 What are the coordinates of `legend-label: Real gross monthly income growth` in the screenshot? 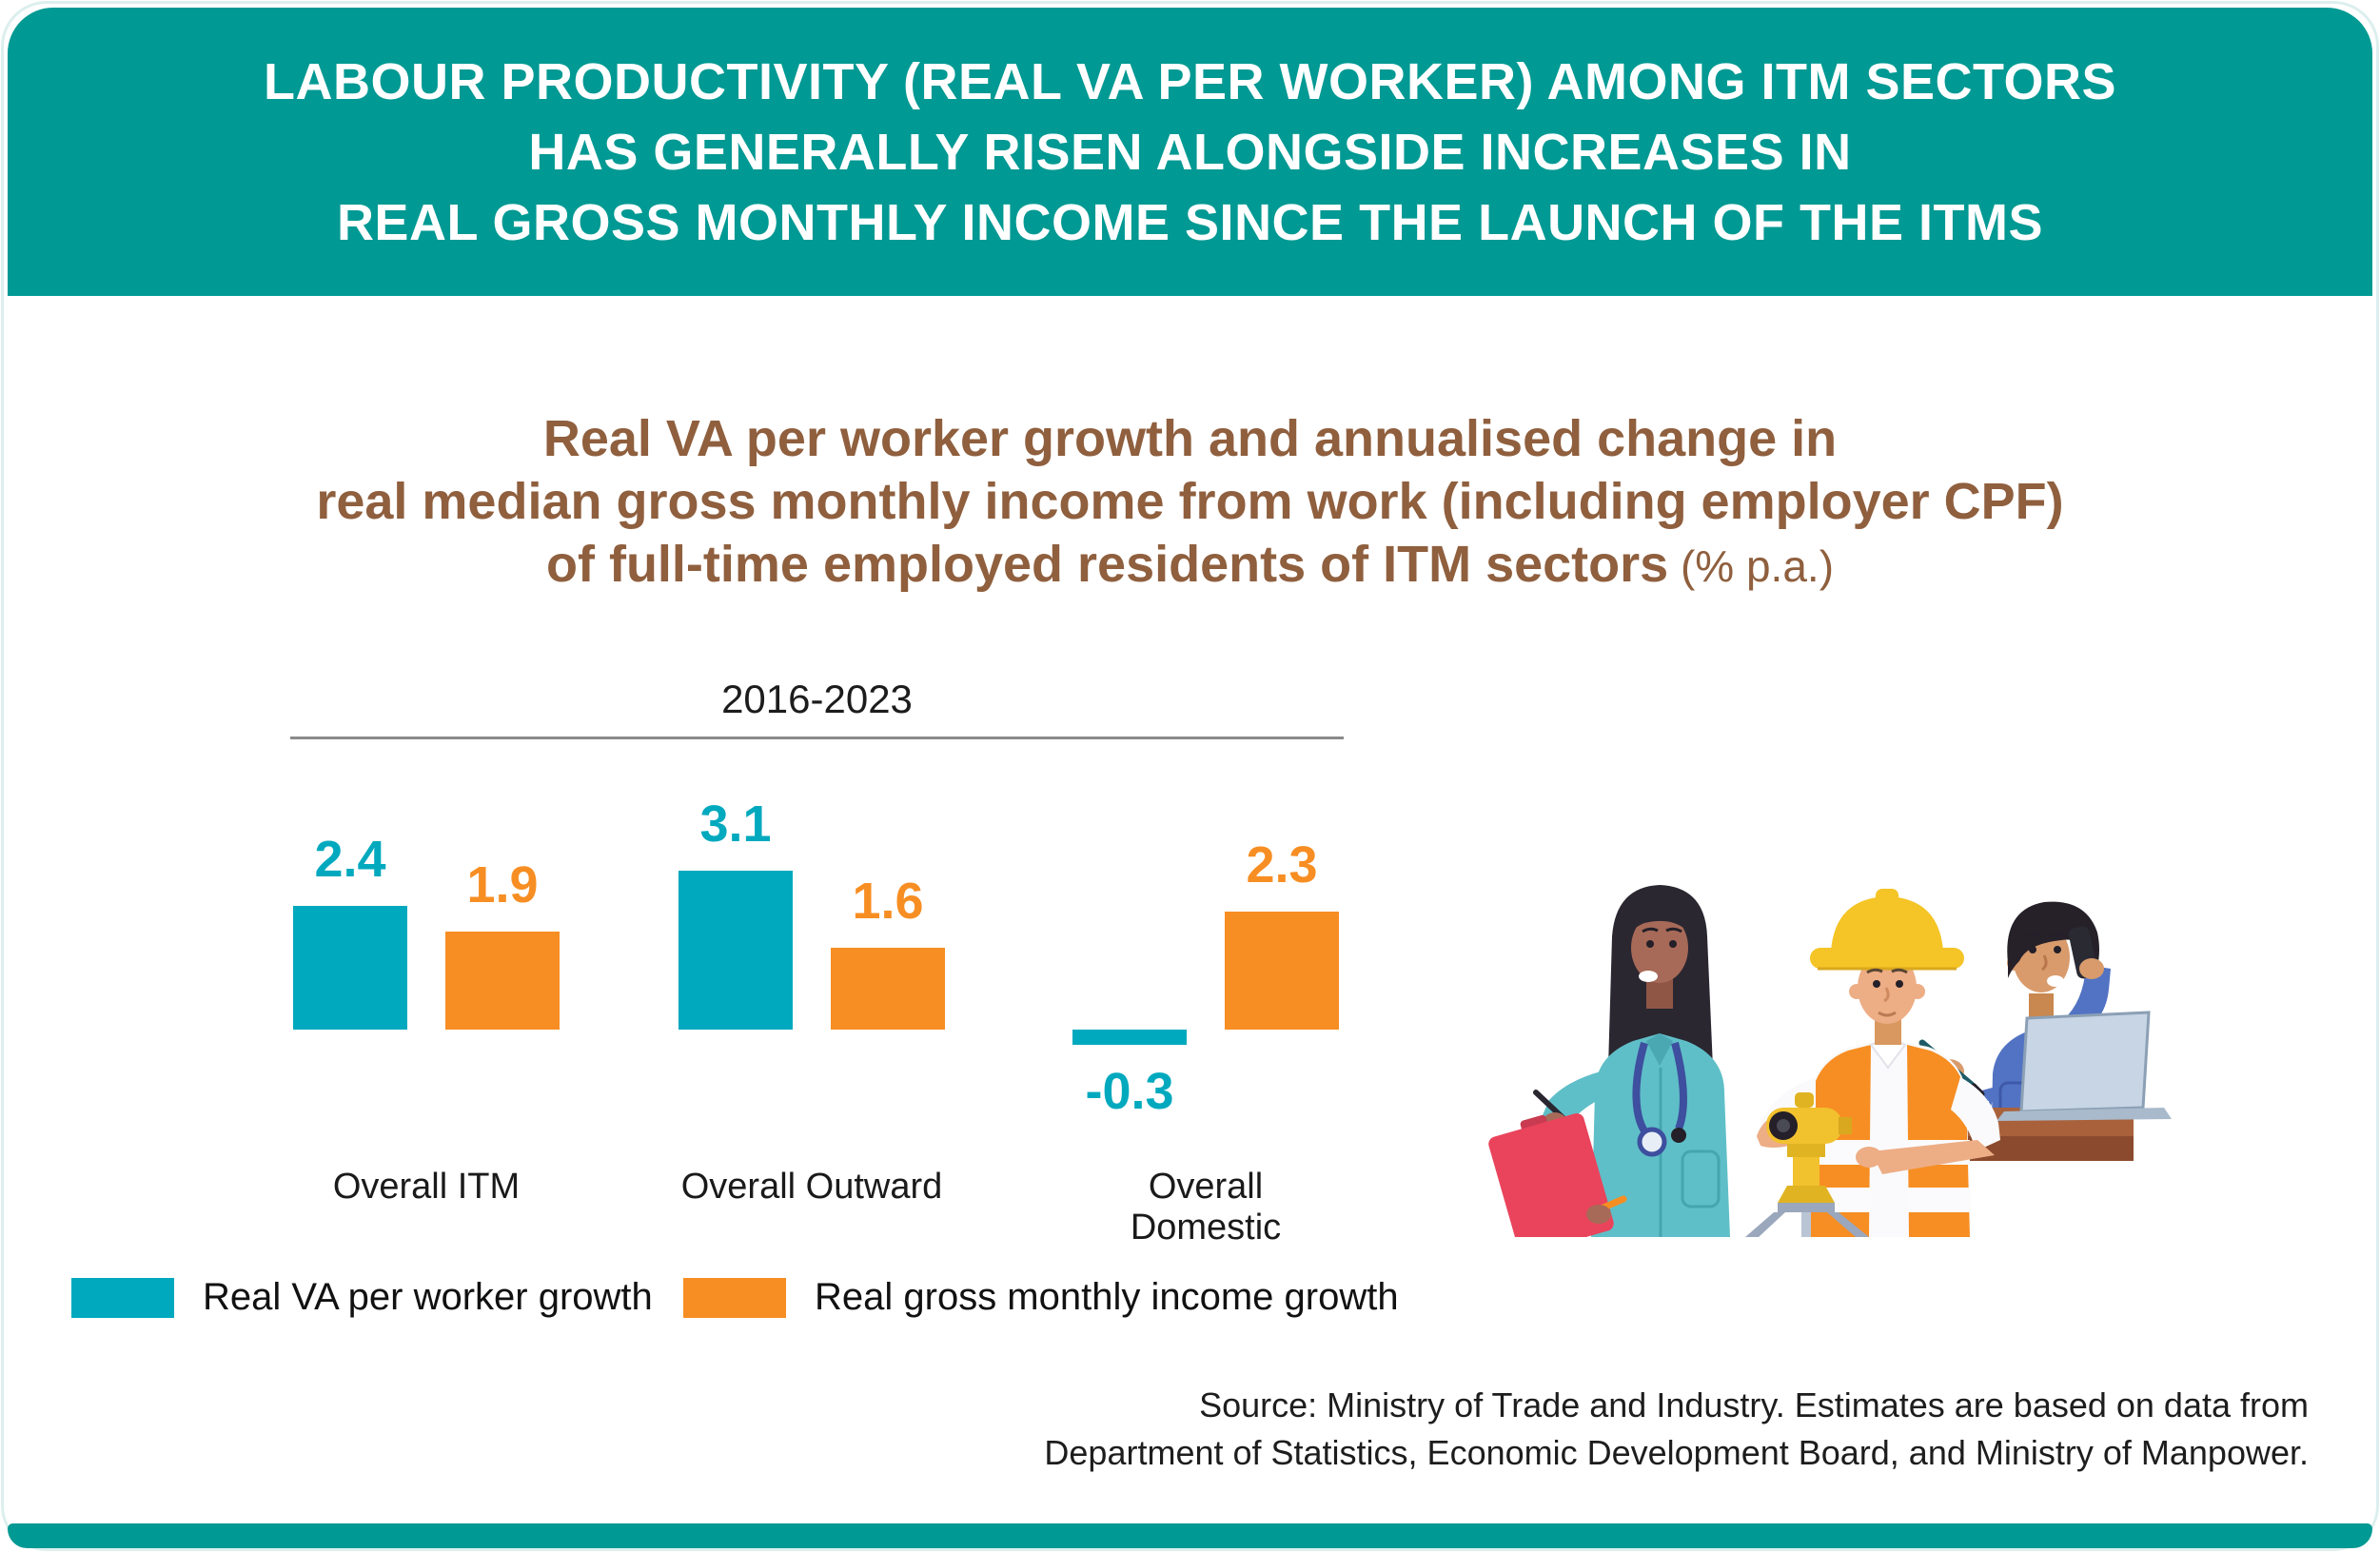 It's located at (1107, 1297).